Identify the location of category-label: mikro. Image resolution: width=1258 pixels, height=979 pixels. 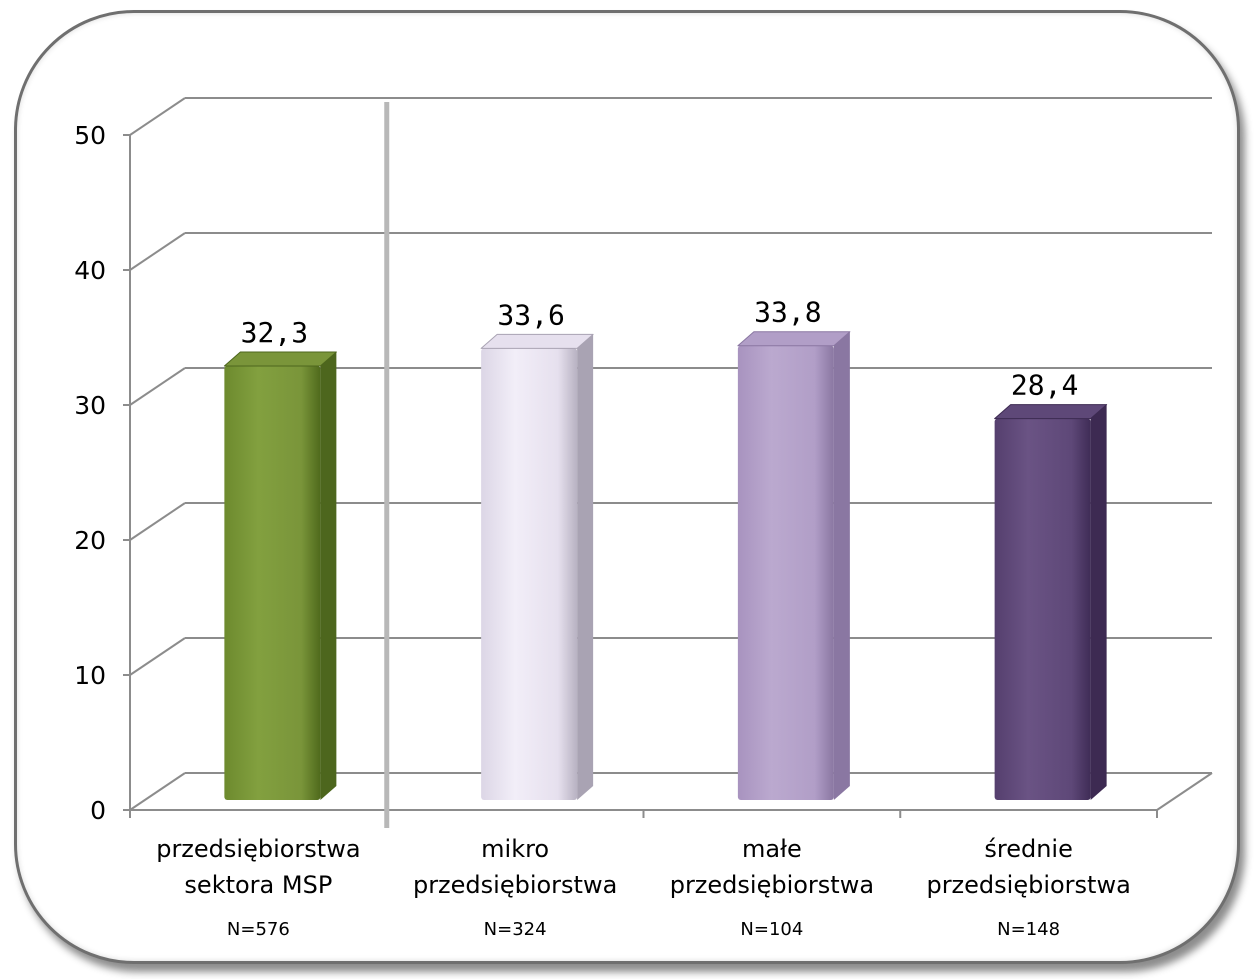
(515, 849).